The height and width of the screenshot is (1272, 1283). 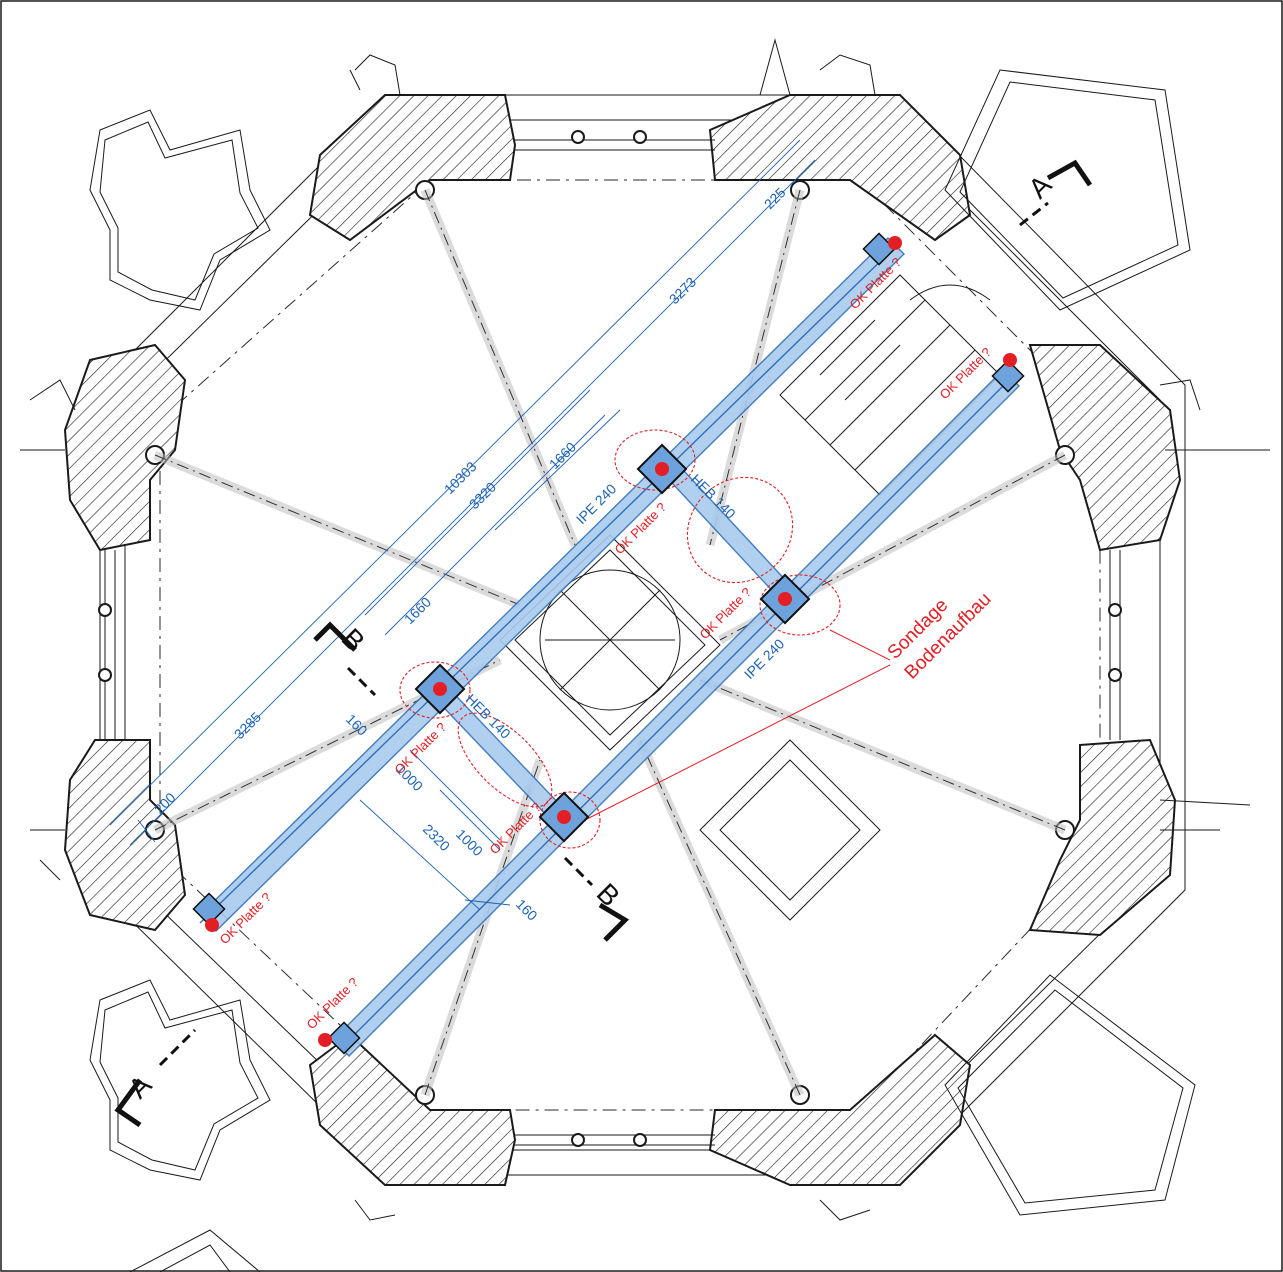 What do you see at coordinates (436, 837) in the screenshot?
I see `dim-cross: 2320` at bounding box center [436, 837].